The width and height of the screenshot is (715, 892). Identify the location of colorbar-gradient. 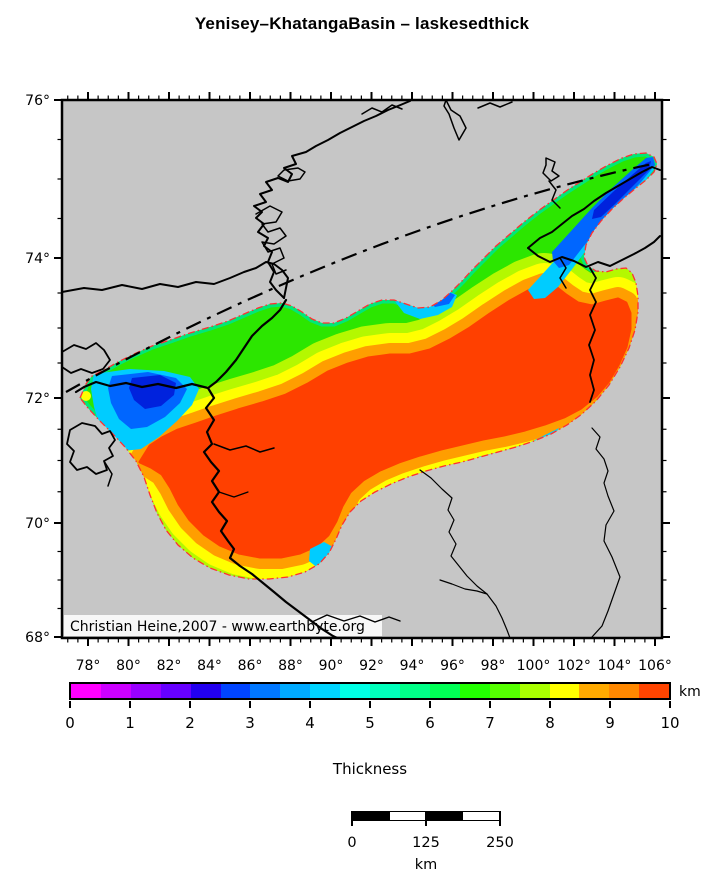
(370, 691).